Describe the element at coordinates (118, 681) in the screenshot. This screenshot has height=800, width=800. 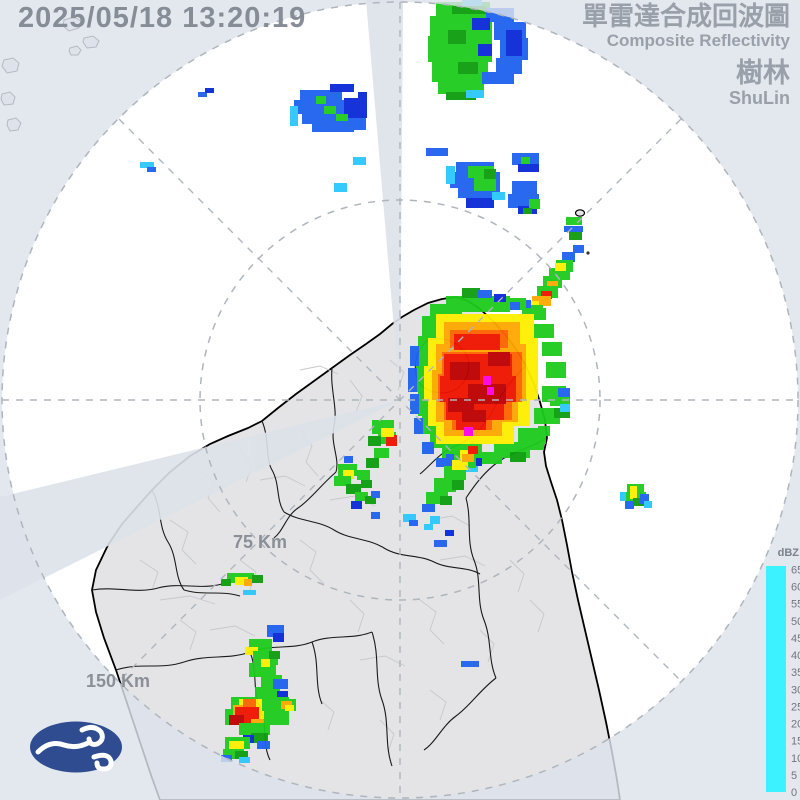
I see `ring-label-150km: 150 Km` at that location.